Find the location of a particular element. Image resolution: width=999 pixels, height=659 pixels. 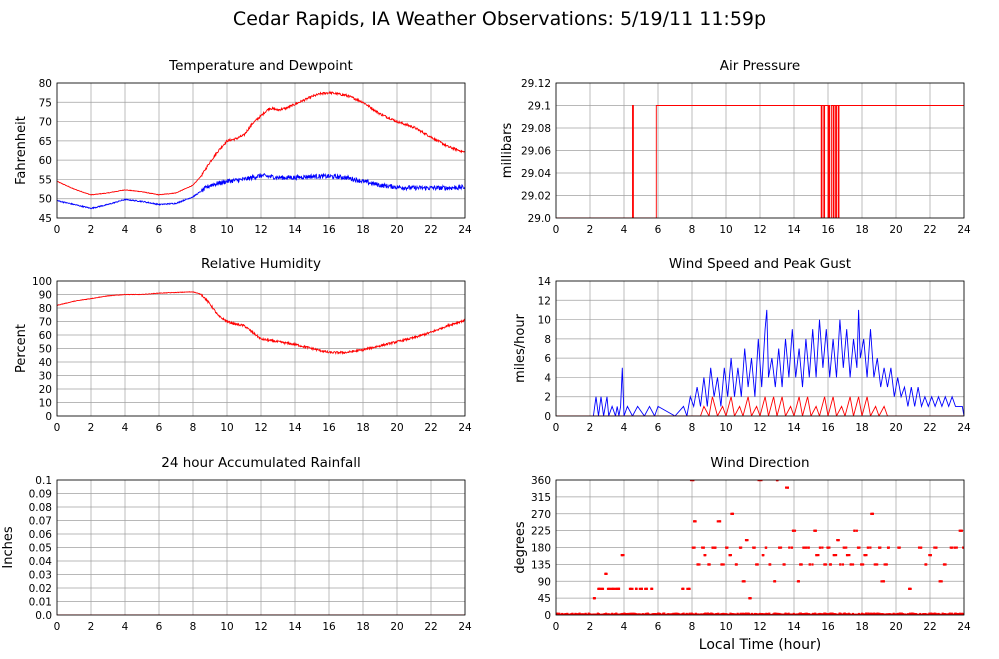

y-tick-label: 29.08 is located at coordinates (536, 129).